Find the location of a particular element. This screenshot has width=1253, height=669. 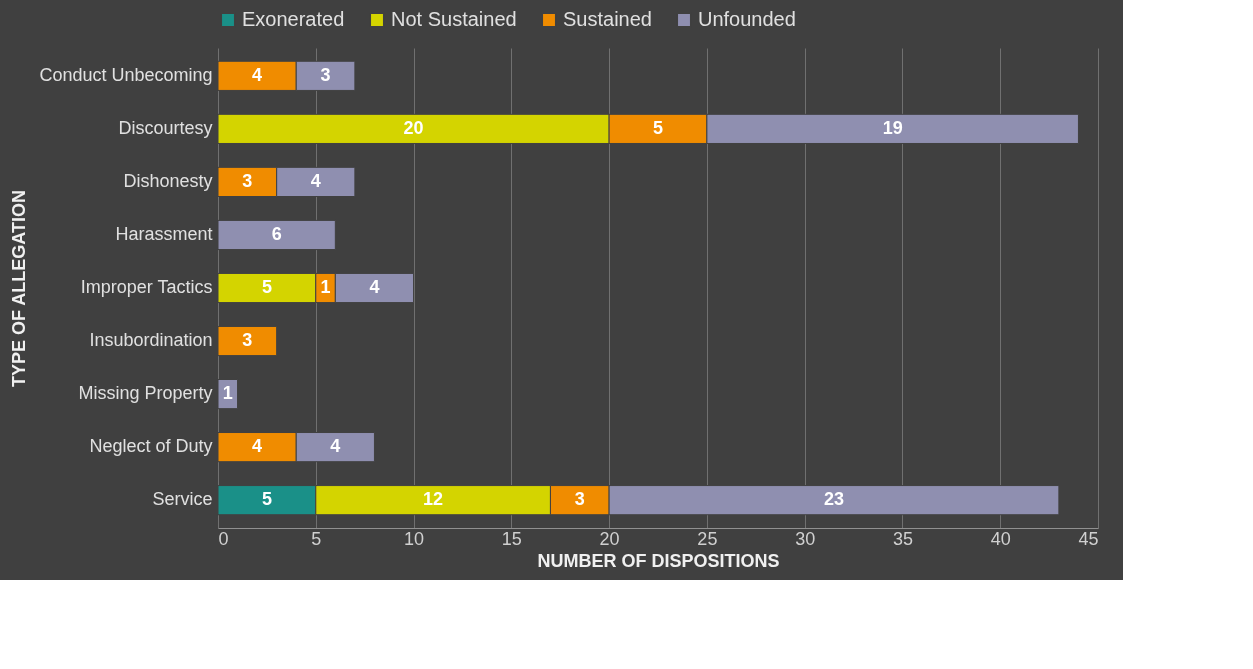

legend-label: Exonerated is located at coordinates (293, 19).